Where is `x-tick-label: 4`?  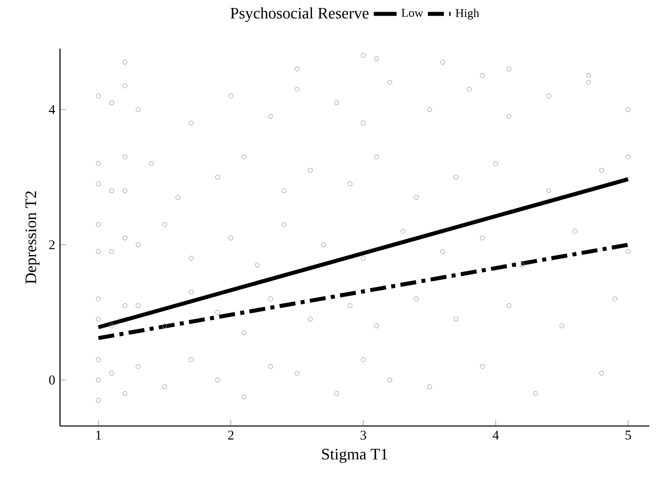 x-tick-label: 4 is located at coordinates (495, 435).